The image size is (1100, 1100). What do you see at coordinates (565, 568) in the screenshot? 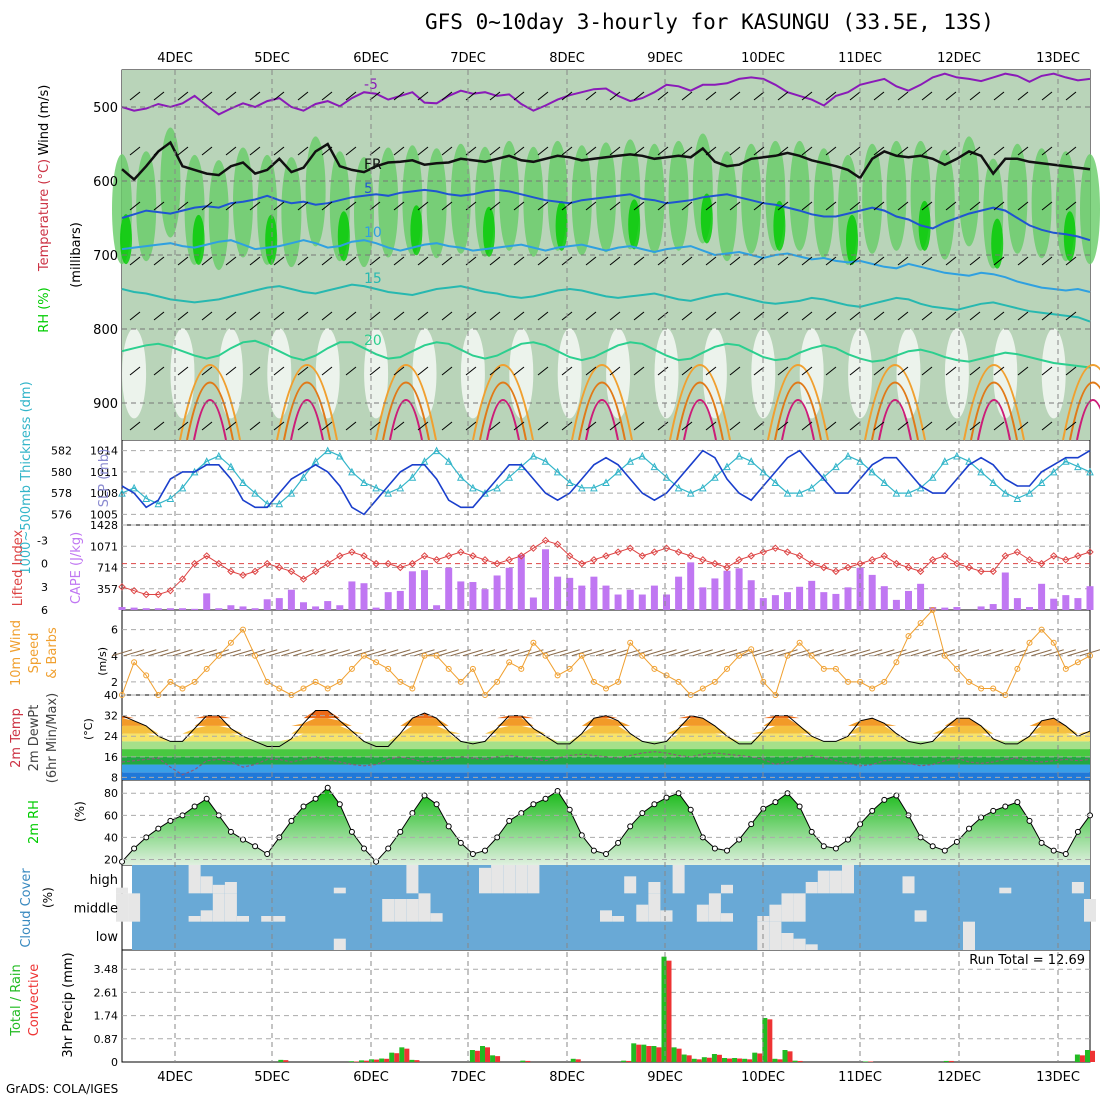
I see `cape-panel: 357 714 1071 1428 -3 0 3 6` at bounding box center [565, 568].